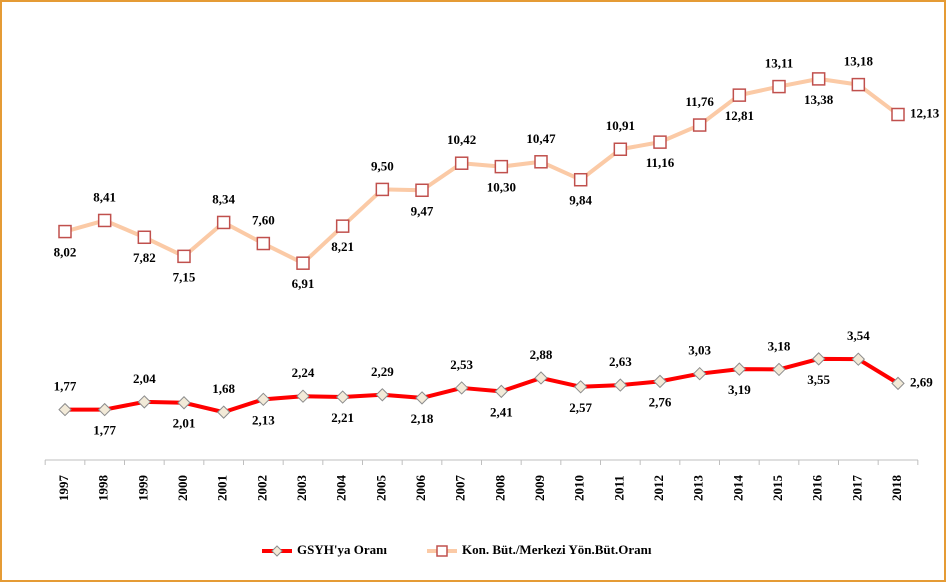 The width and height of the screenshot is (946, 582). I want to click on x-tick-label: 2003, so click(301, 488).